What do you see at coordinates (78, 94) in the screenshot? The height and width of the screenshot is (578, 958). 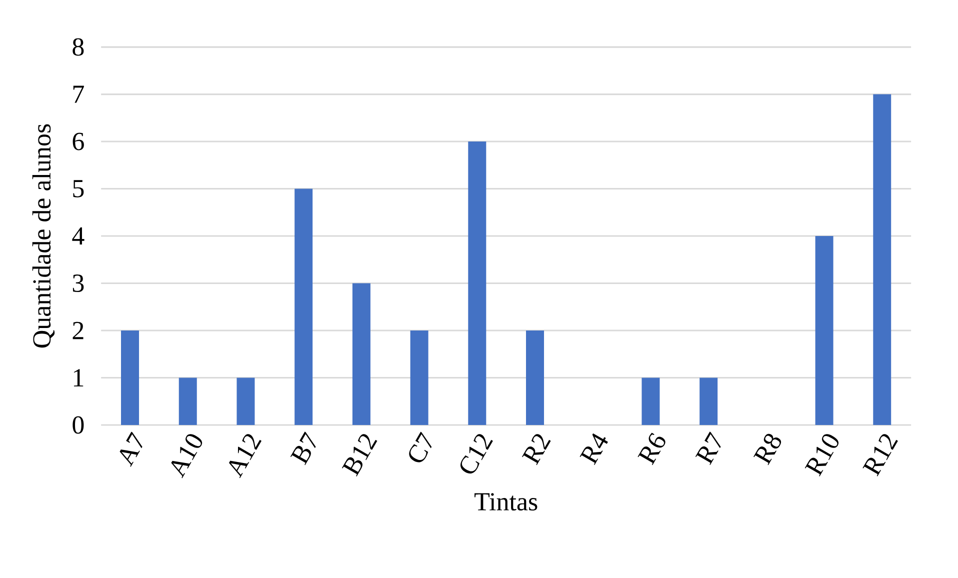 I see `y-tick-label: 7` at bounding box center [78, 94].